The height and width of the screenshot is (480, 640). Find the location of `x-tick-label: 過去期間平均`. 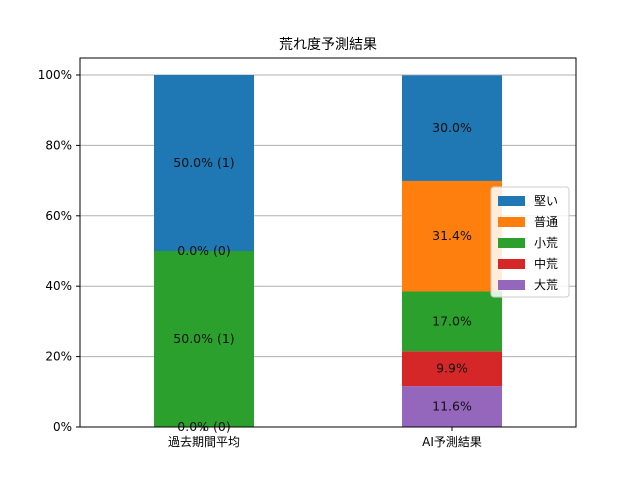

x-tick-label: 過去期間平均 is located at coordinates (204, 442).